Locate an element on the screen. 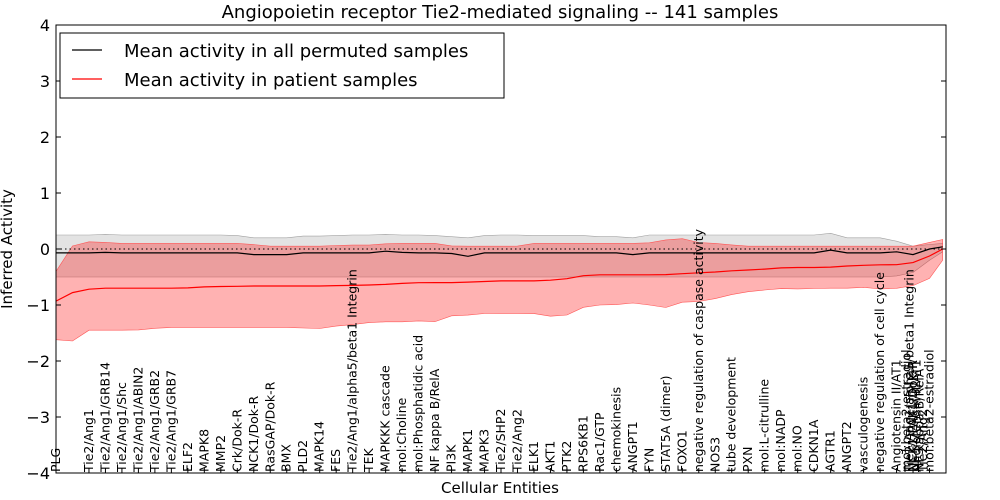 The image size is (1000, 500). x-tick-label: MAPK8 is located at coordinates (203, 450).